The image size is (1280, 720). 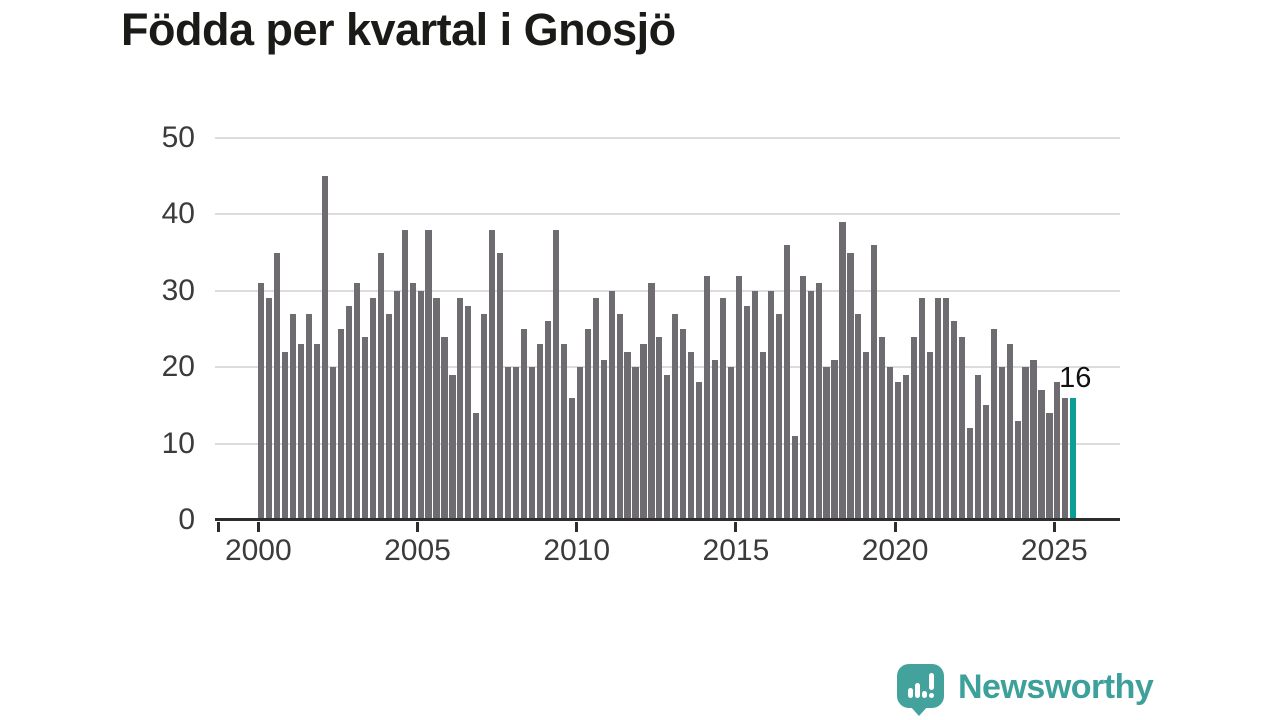 I want to click on x-axis-label-2010: 2010, so click(x=577, y=550).